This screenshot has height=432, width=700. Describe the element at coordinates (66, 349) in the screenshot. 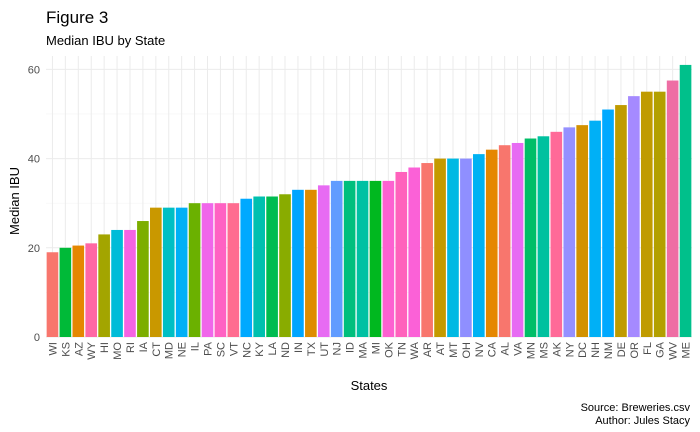

I see `x-tick-label: KS` at that location.